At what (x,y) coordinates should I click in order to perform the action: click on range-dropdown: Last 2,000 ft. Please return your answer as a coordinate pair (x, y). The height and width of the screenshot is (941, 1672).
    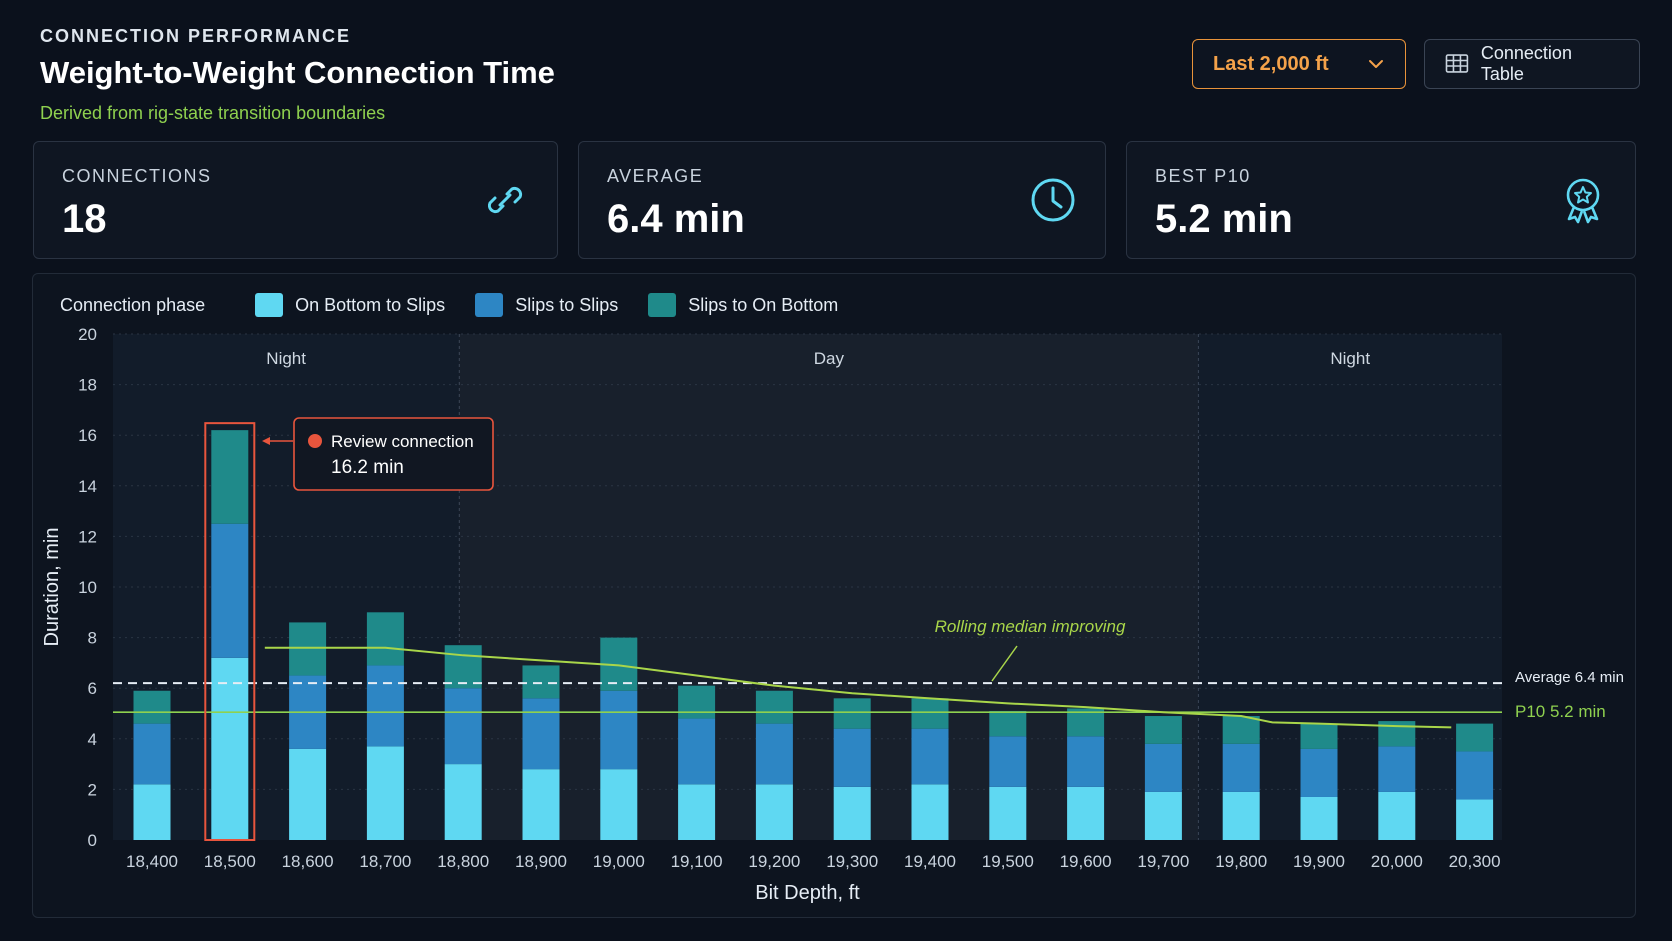
    Looking at the image, I should click on (1299, 64).